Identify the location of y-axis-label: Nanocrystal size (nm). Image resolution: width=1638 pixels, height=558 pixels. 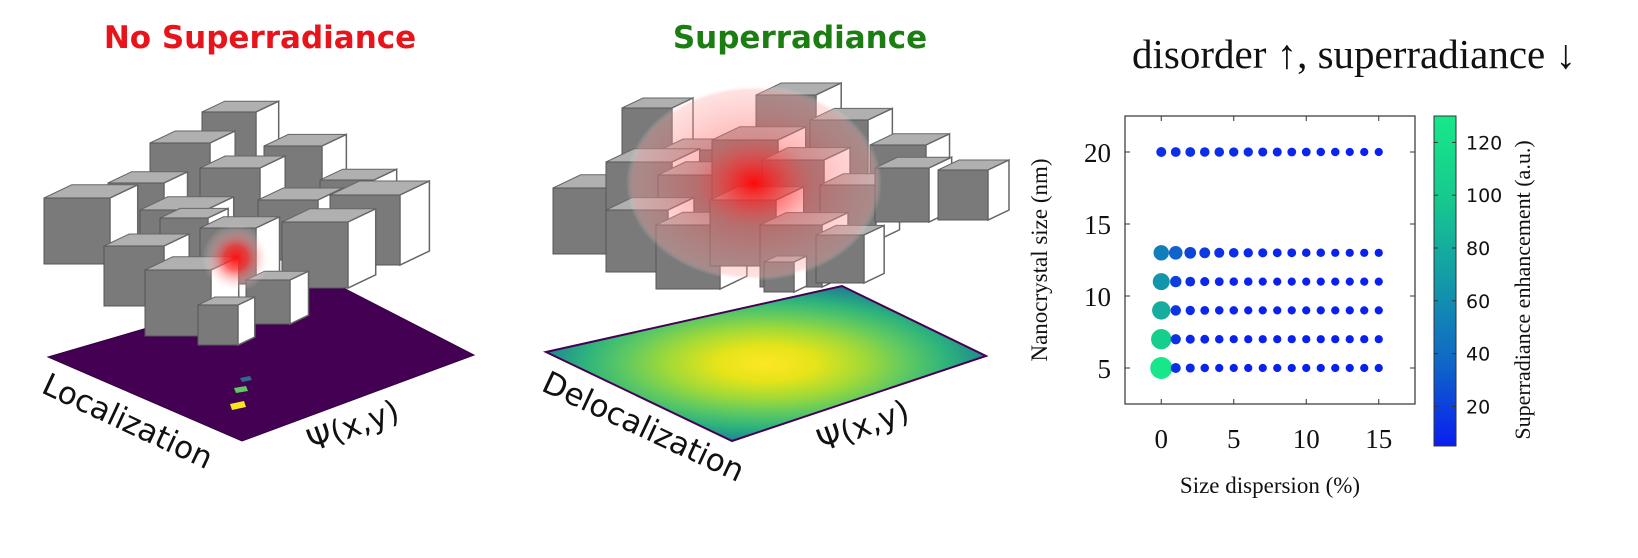
(1039, 259).